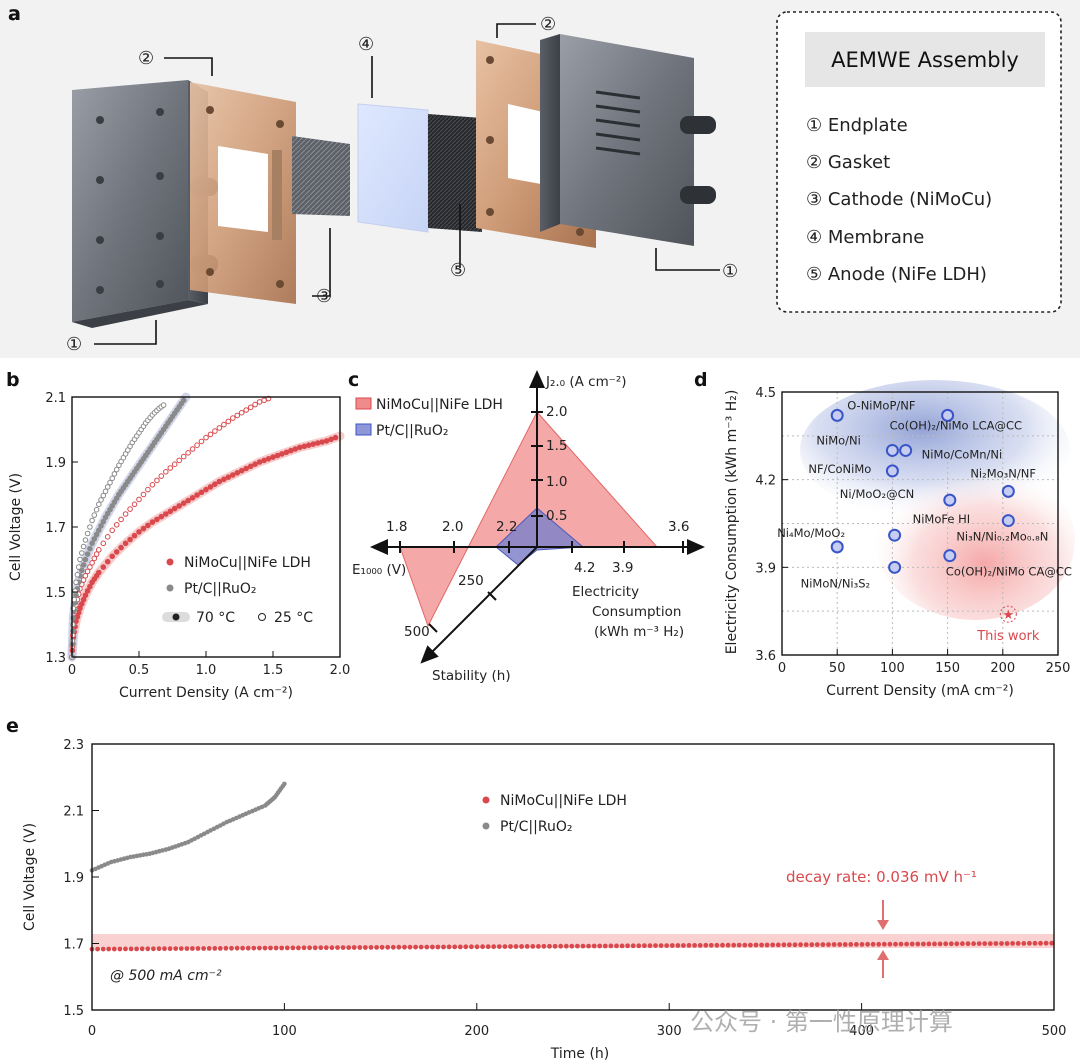 The width and height of the screenshot is (1080, 1064). What do you see at coordinates (1009, 572) in the screenshot?
I see `d-point-label-11: Co(OH)₂/NiMo CA@CC` at bounding box center [1009, 572].